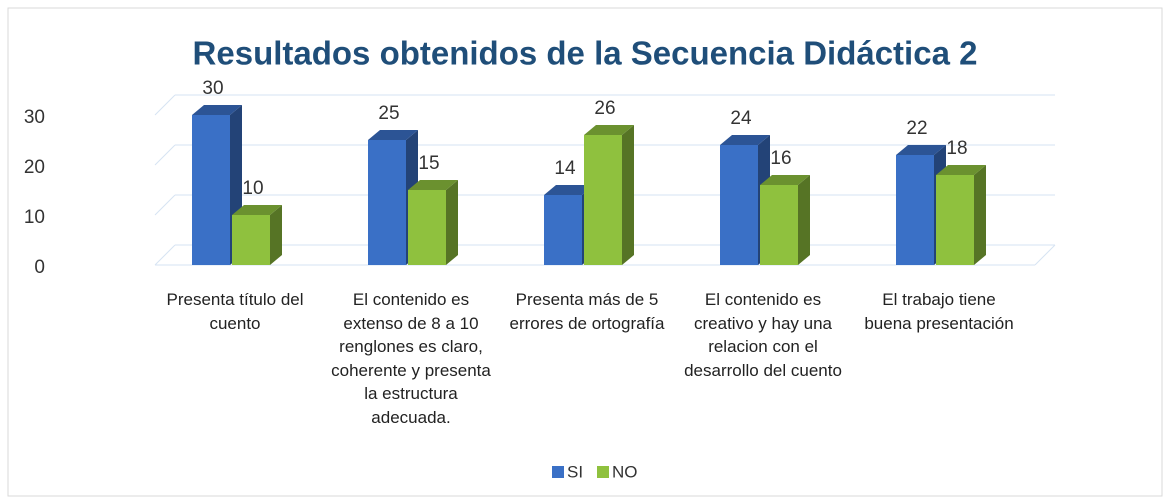 This screenshot has height=504, width=1170. What do you see at coordinates (212, 88) in the screenshot?
I see `value-label: 30` at bounding box center [212, 88].